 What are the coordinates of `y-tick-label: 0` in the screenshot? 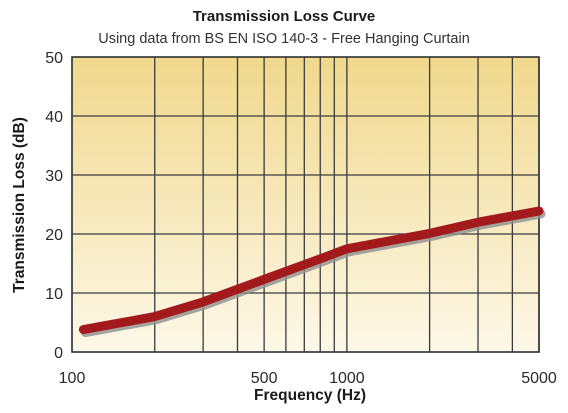 It's located at (58, 353).